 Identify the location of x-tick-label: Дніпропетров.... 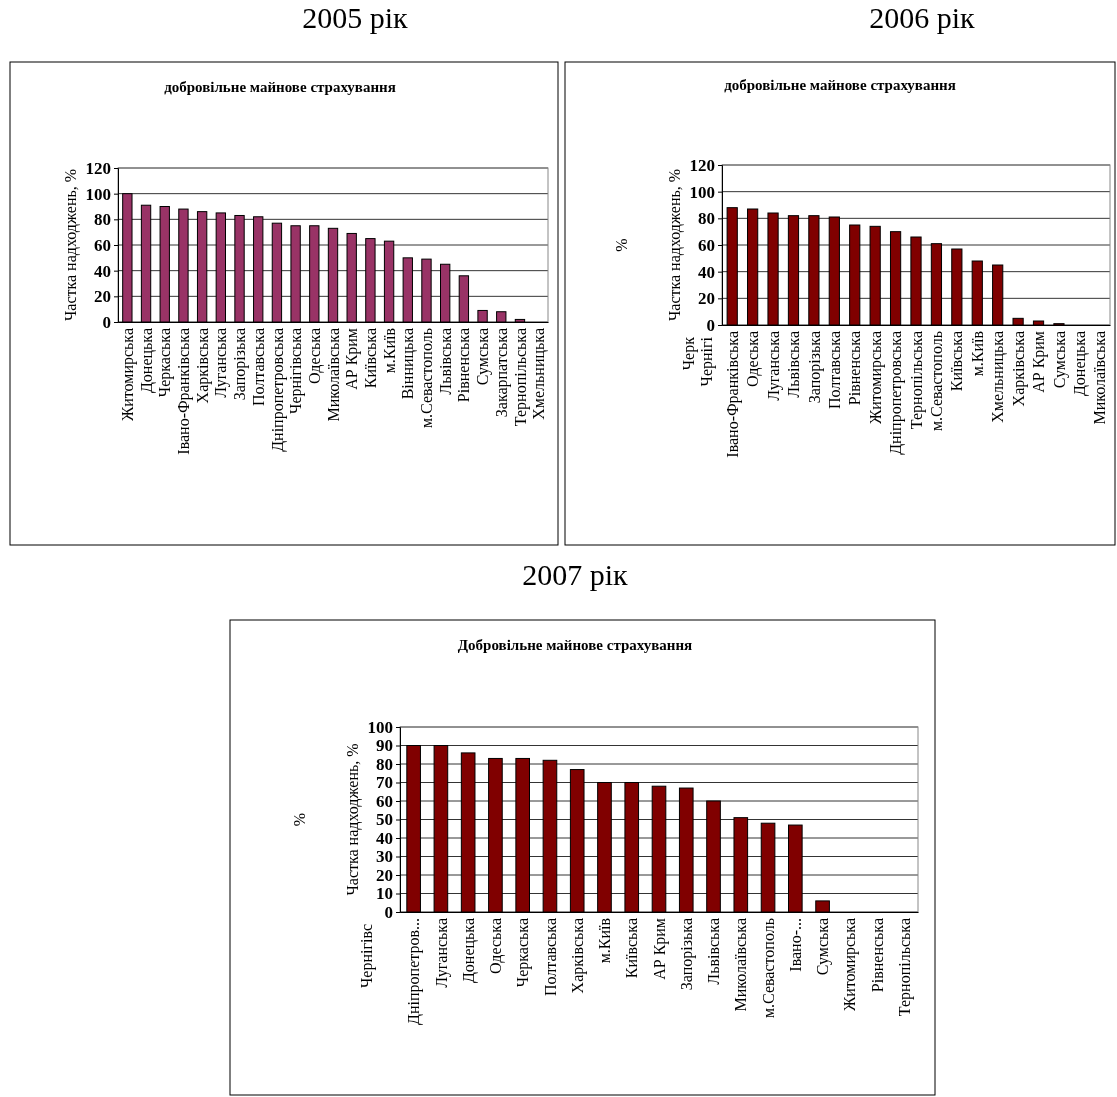
(414, 971).